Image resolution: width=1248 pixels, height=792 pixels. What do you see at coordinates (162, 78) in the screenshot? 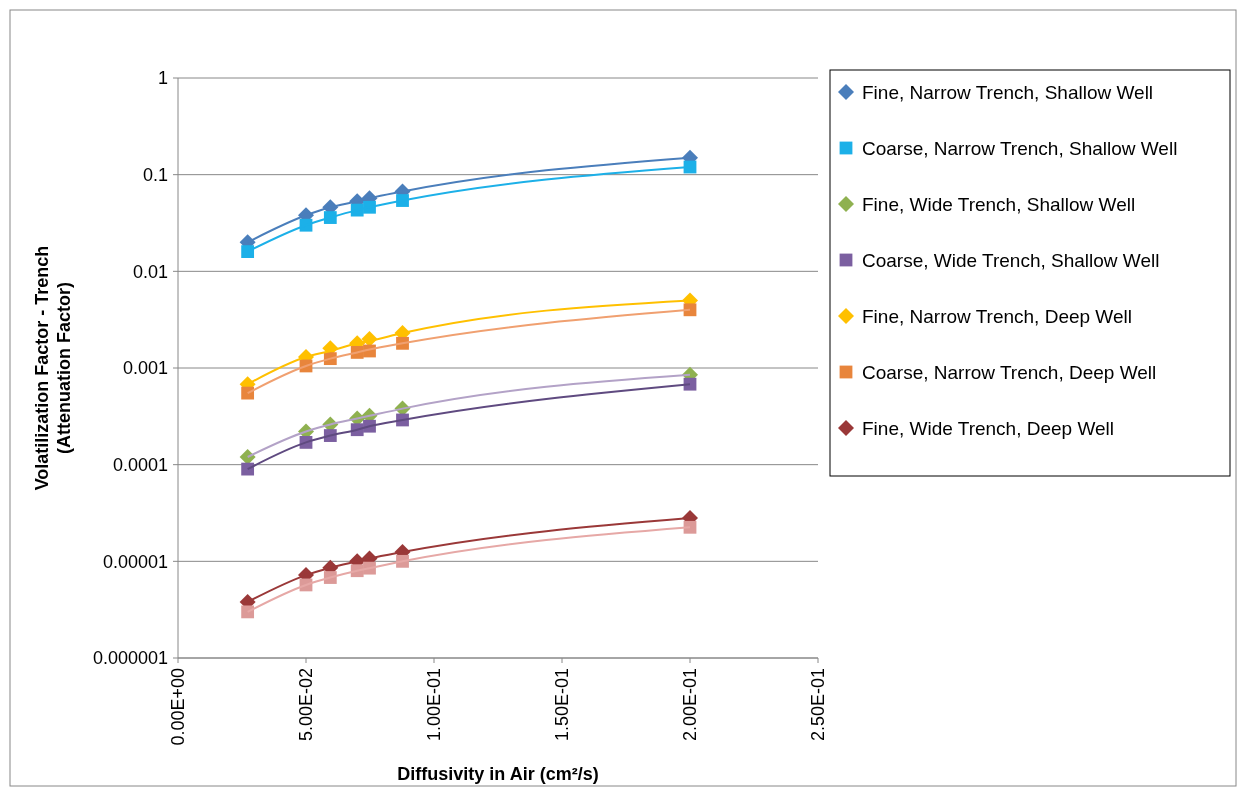
I see `y-tick-label: 1` at bounding box center [162, 78].